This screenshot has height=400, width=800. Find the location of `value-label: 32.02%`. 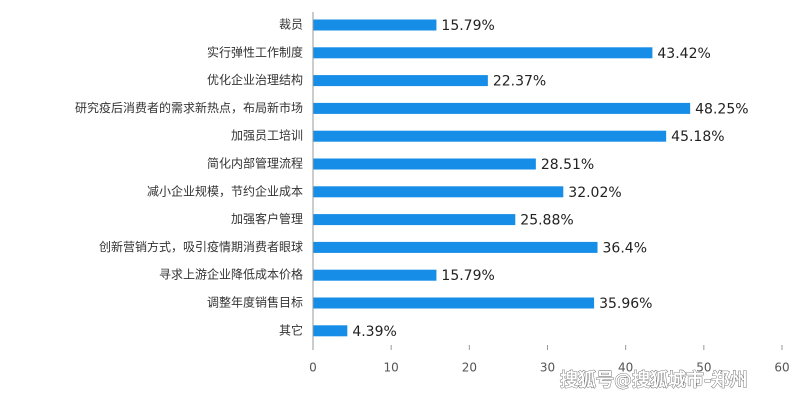

value-label: 32.02% is located at coordinates (594, 193).